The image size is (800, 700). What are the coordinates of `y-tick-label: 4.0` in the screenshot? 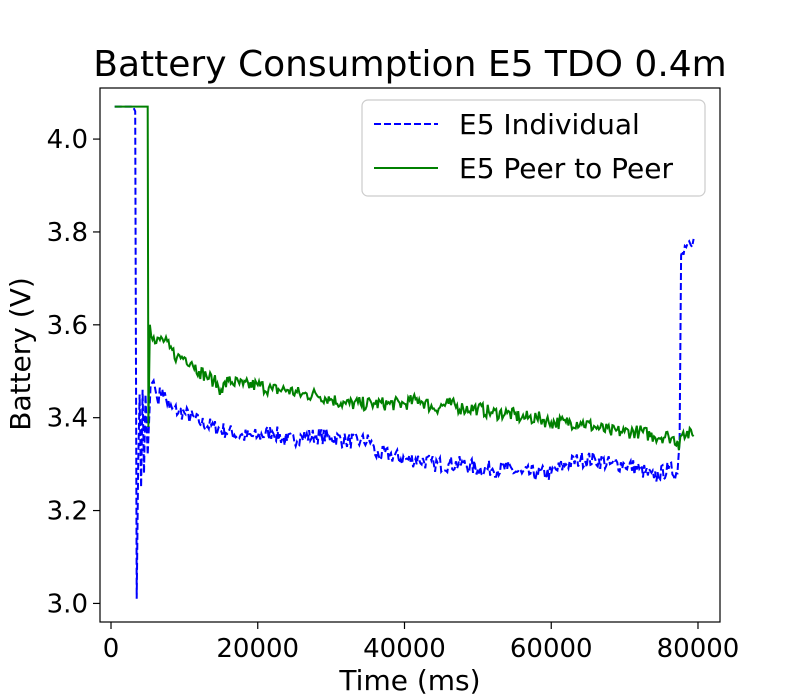 It's located at (67, 140).